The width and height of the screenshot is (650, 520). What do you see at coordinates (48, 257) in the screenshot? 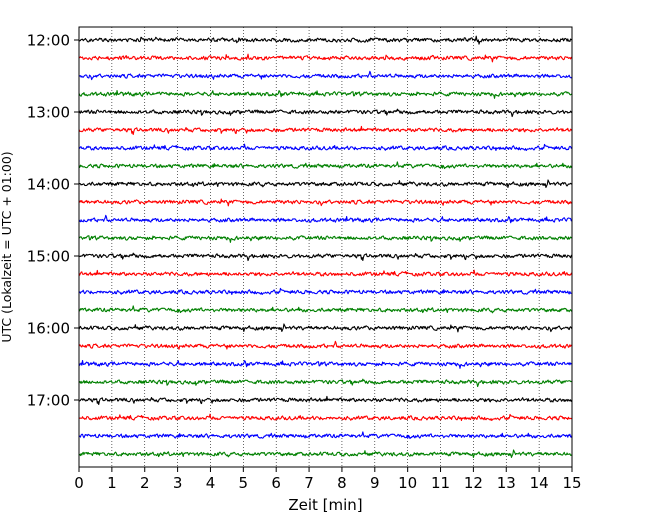
I see `y-tick-label: 15:00` at bounding box center [48, 257].